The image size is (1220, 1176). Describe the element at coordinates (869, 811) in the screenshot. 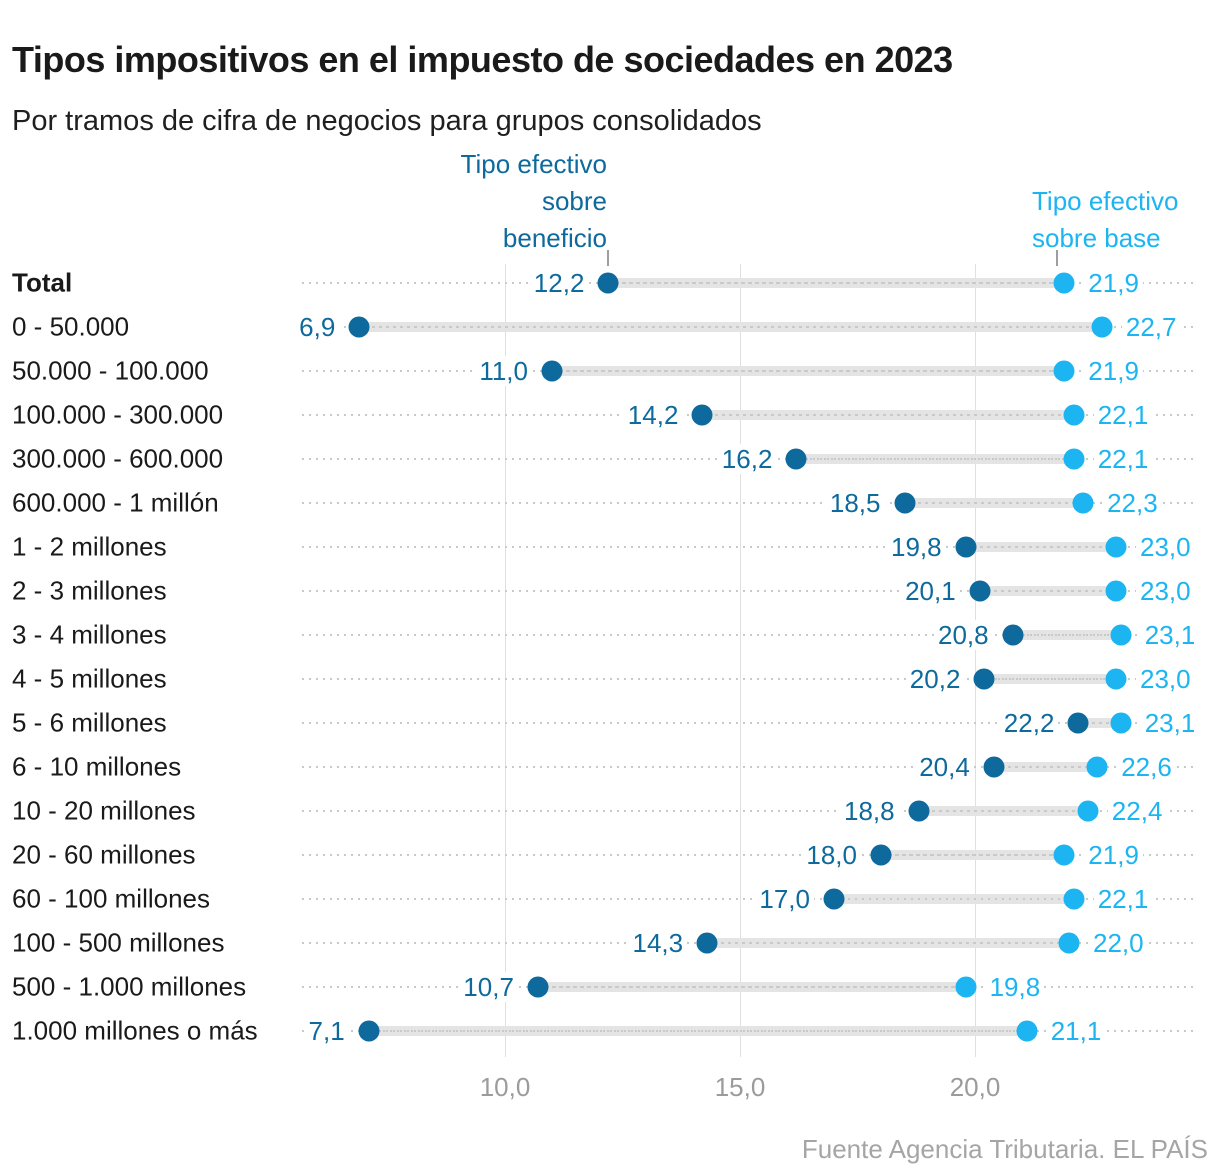

I see `beneficio-value-label: 18,8` at that location.